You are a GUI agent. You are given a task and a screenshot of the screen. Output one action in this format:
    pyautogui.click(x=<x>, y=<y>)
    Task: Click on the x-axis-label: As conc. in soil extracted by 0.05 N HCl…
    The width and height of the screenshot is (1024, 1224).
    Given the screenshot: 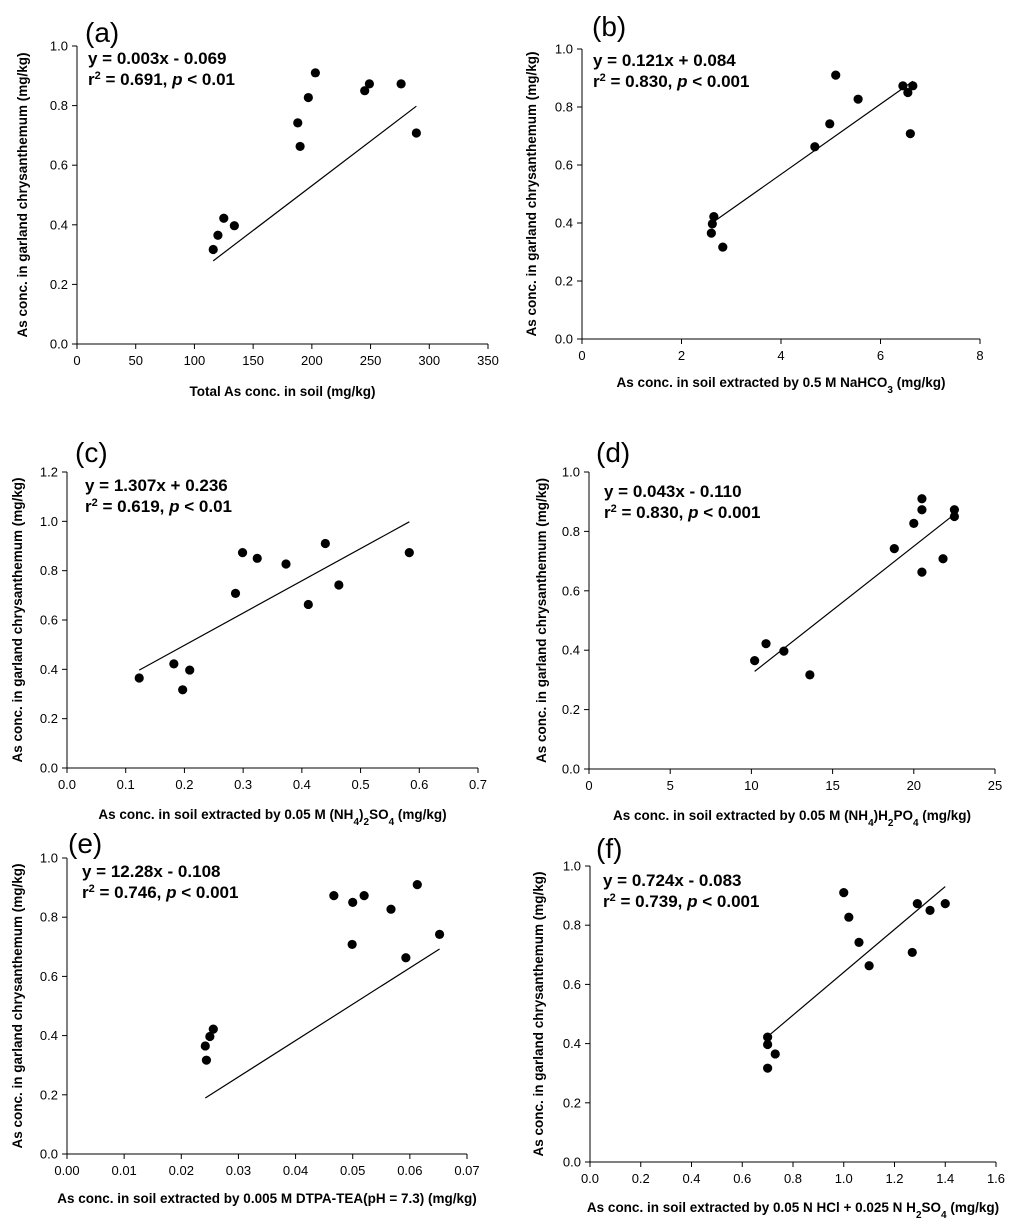 What is the action you would take?
    pyautogui.click(x=793, y=1210)
    